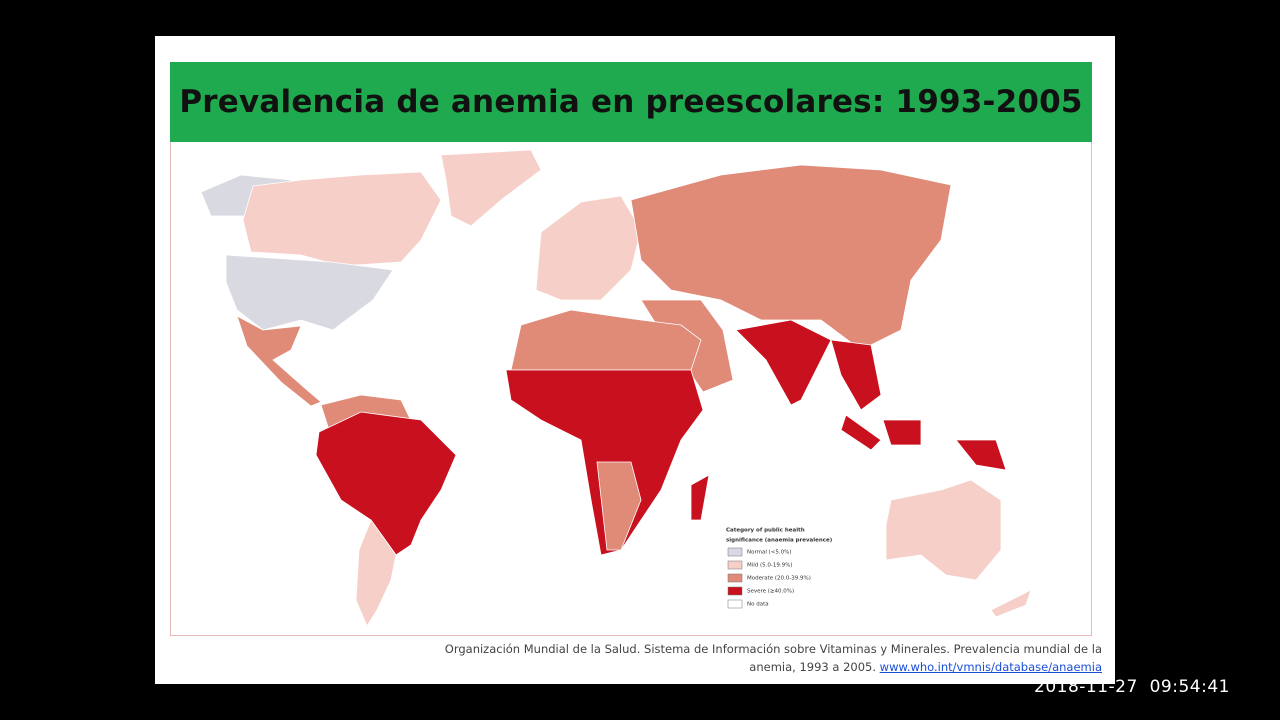 The image size is (1280, 720). What do you see at coordinates (376, 573) in the screenshot?
I see `southern-cone` at bounding box center [376, 573].